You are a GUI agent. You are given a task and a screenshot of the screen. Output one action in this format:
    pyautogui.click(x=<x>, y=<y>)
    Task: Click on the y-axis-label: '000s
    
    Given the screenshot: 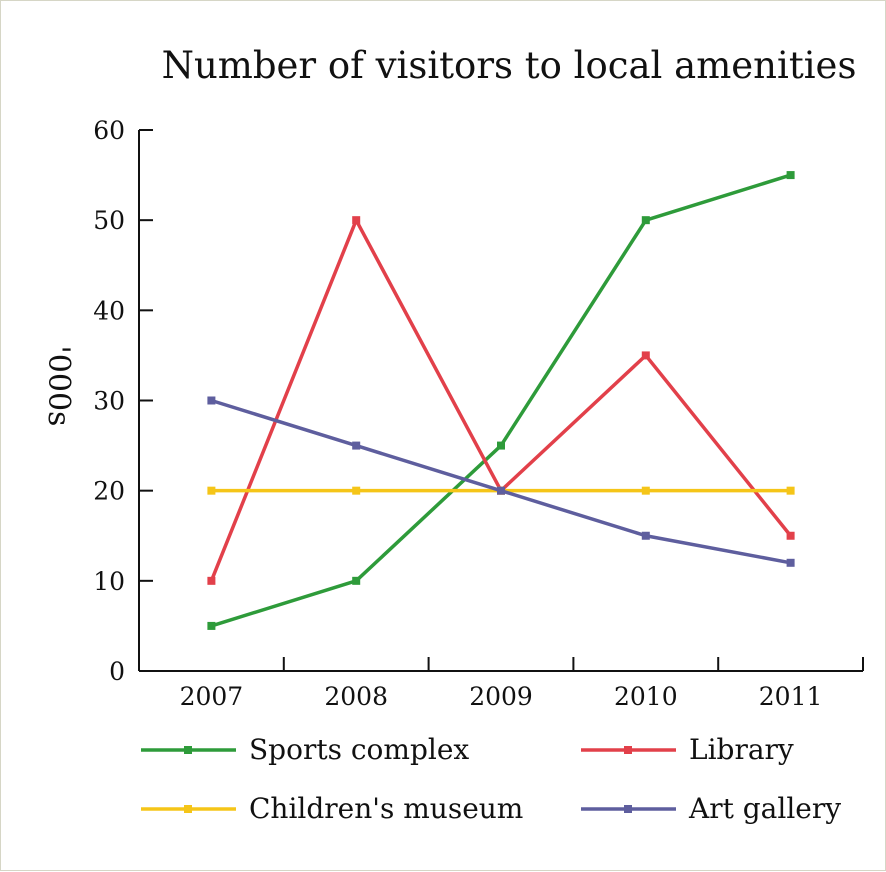 What is the action you would take?
    pyautogui.click(x=58, y=386)
    